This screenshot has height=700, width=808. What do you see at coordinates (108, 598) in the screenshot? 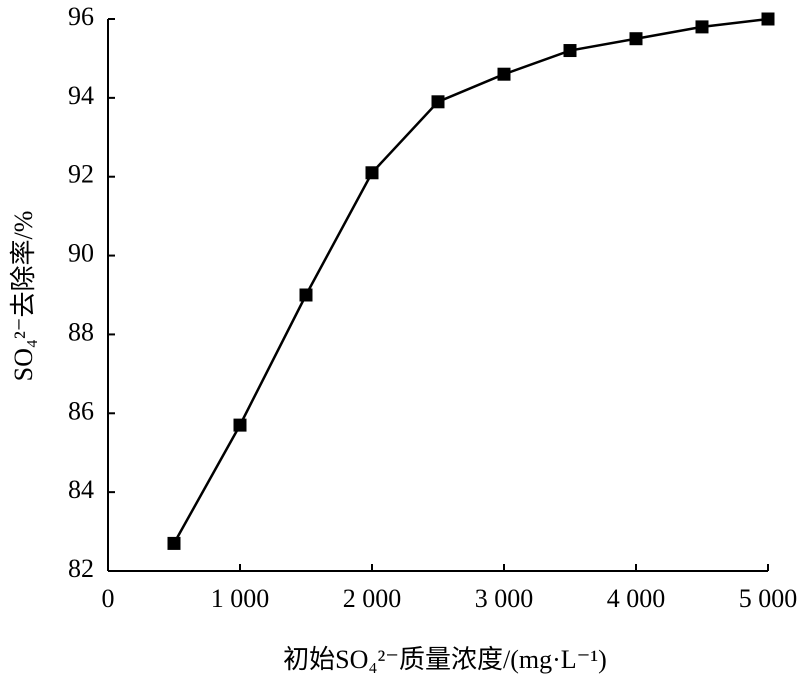
I see `x-tick-label: 0` at bounding box center [108, 598].